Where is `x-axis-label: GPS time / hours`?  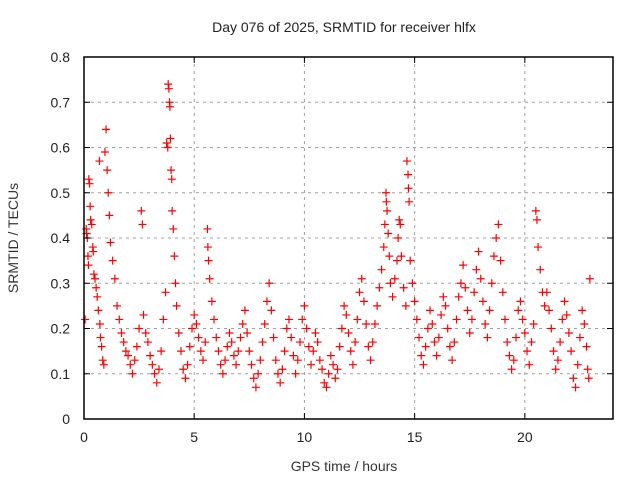
x-axis-label: GPS time / hours is located at coordinates (344, 466).